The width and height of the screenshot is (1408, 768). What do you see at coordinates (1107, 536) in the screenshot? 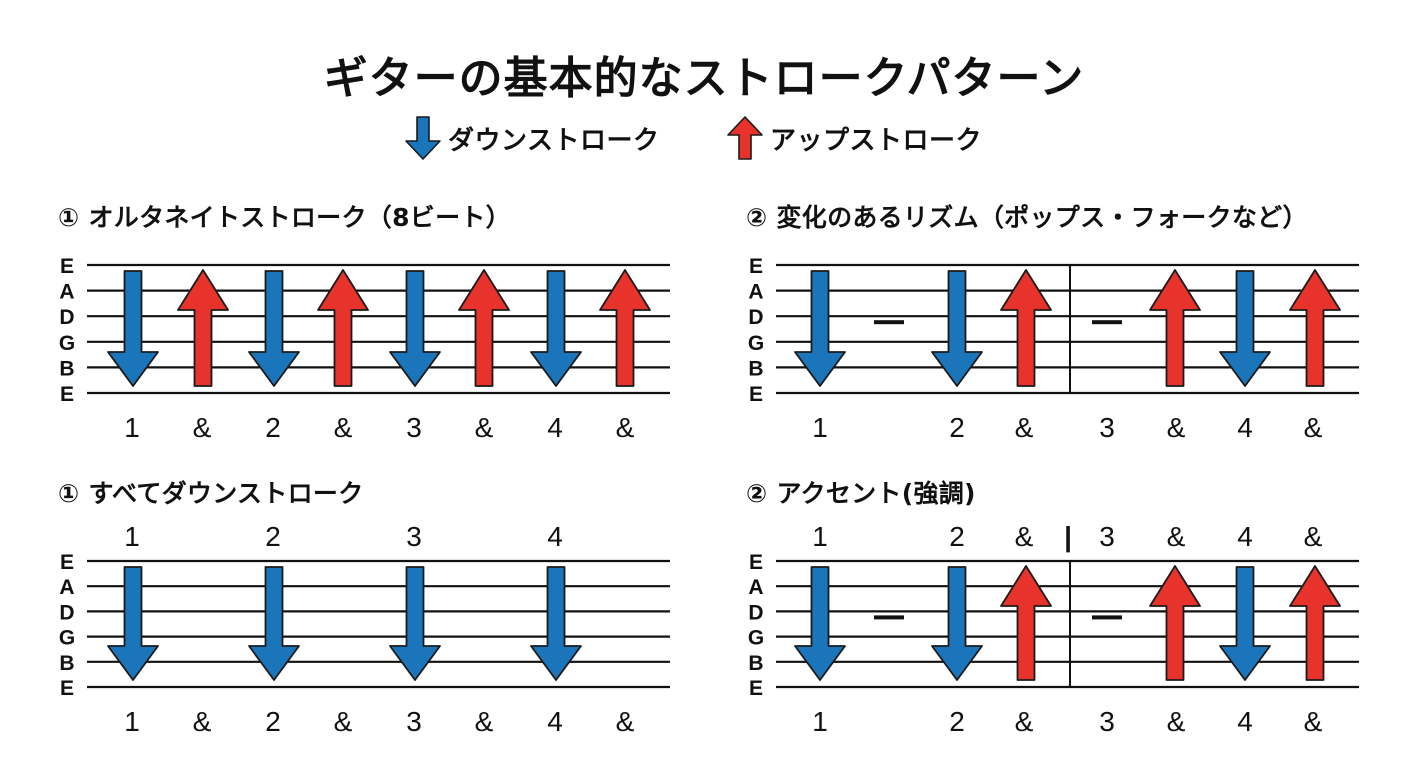
I see `beat-count-top: 3` at bounding box center [1107, 536].